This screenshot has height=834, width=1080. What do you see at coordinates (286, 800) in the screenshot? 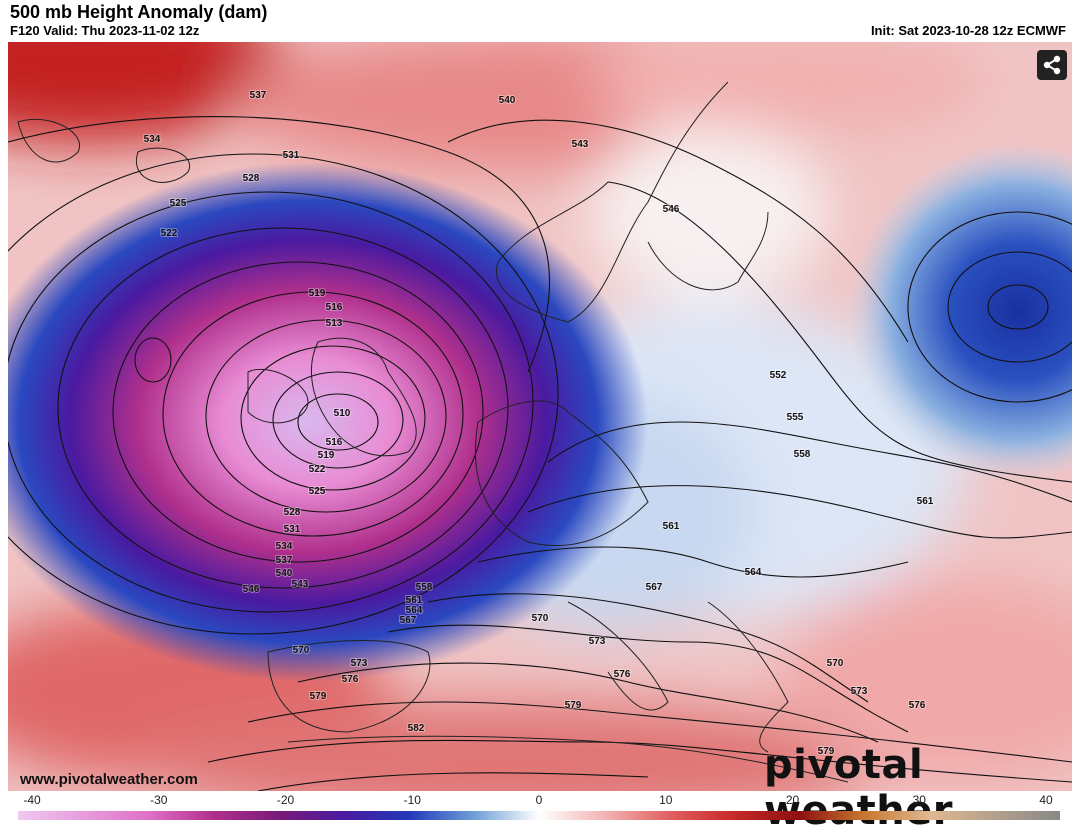
I see `colorbar-tick-label: -20` at bounding box center [286, 800].